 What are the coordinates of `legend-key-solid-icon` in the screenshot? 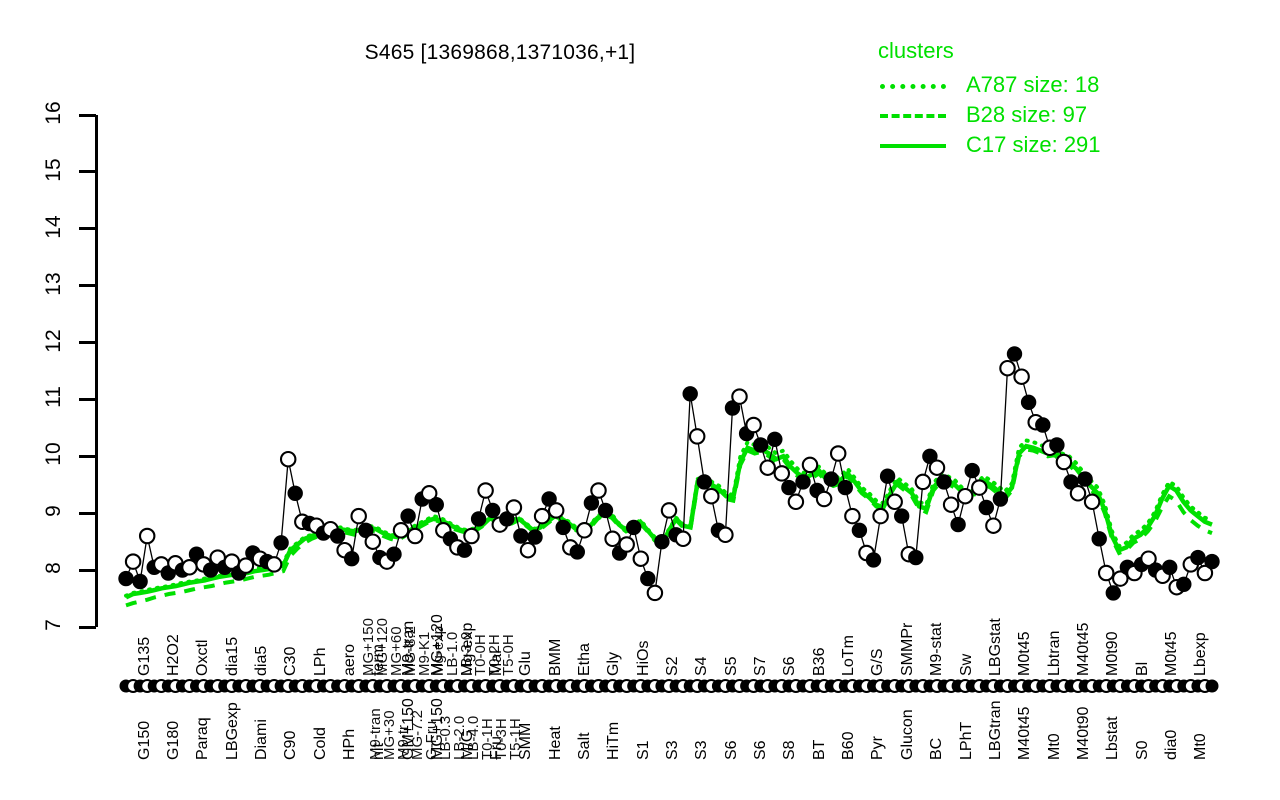 It's located at (914, 145).